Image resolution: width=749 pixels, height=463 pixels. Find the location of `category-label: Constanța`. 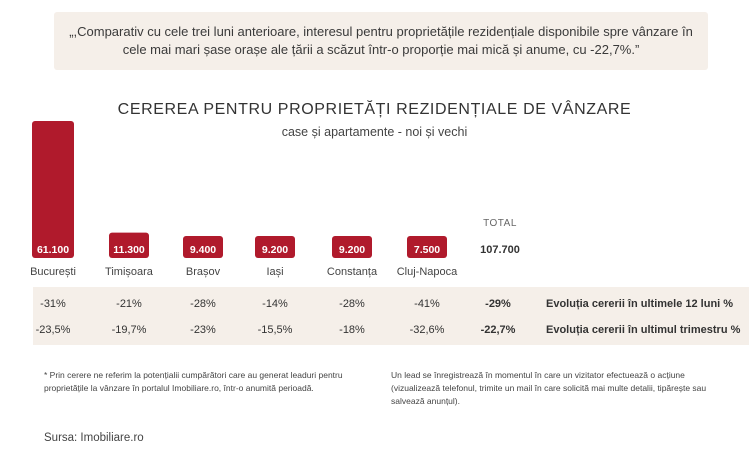

category-label: Constanța is located at coordinates (352, 272).